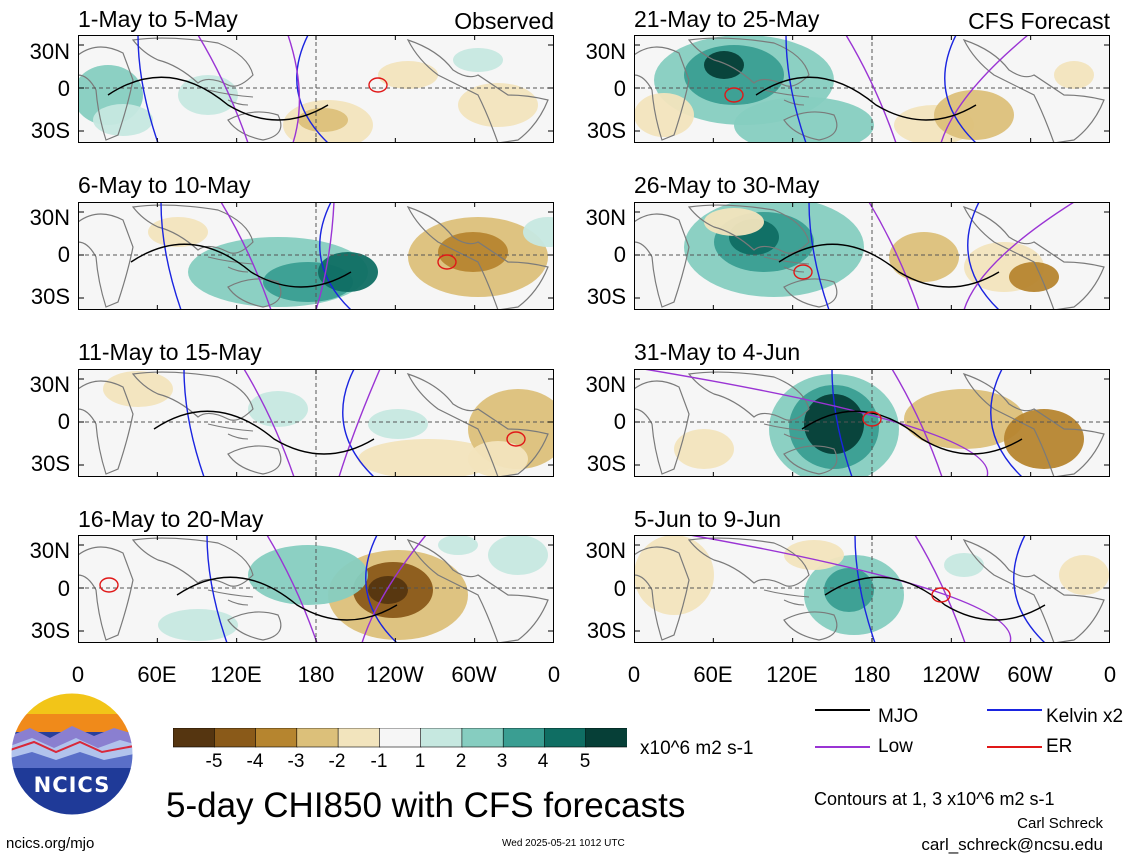  I want to click on logo-graphic, so click(72, 754).